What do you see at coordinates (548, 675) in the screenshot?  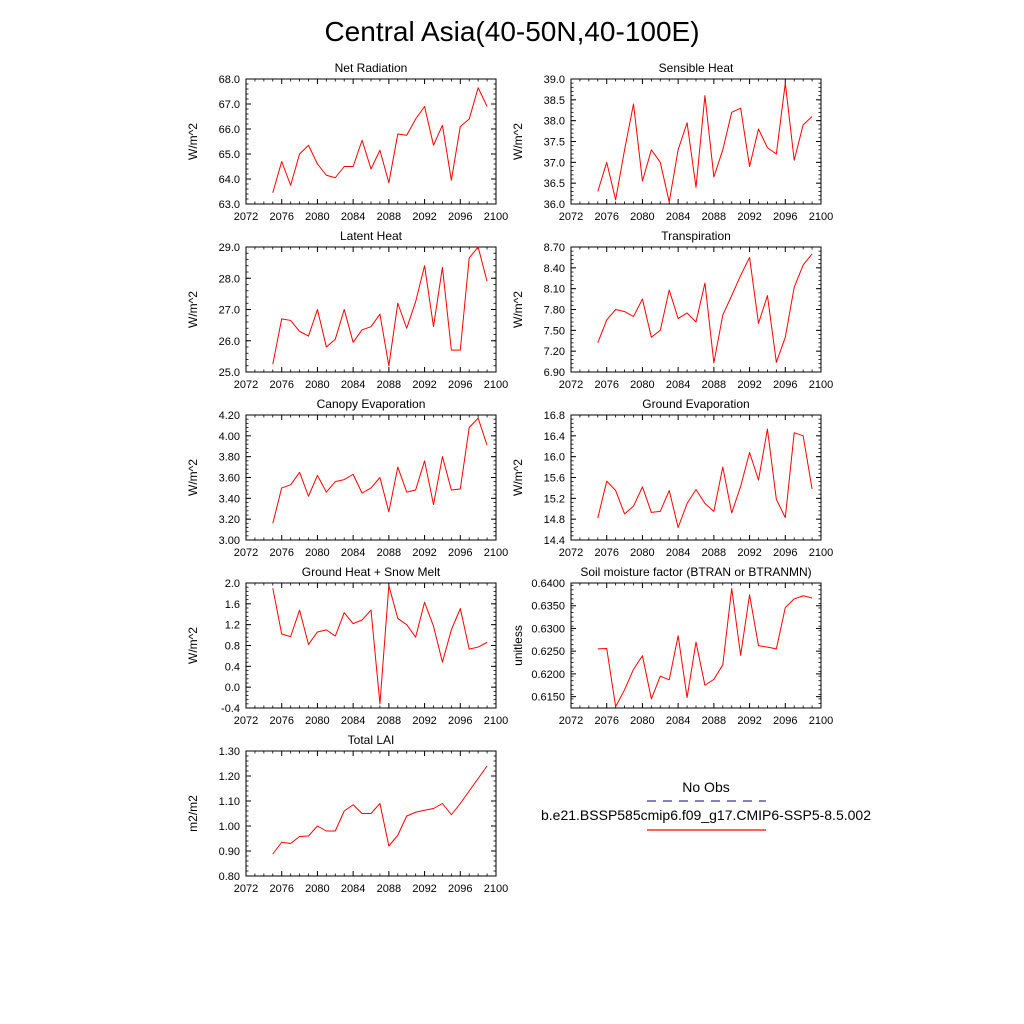 I see `y-tick-label: 0.6200` at bounding box center [548, 675].